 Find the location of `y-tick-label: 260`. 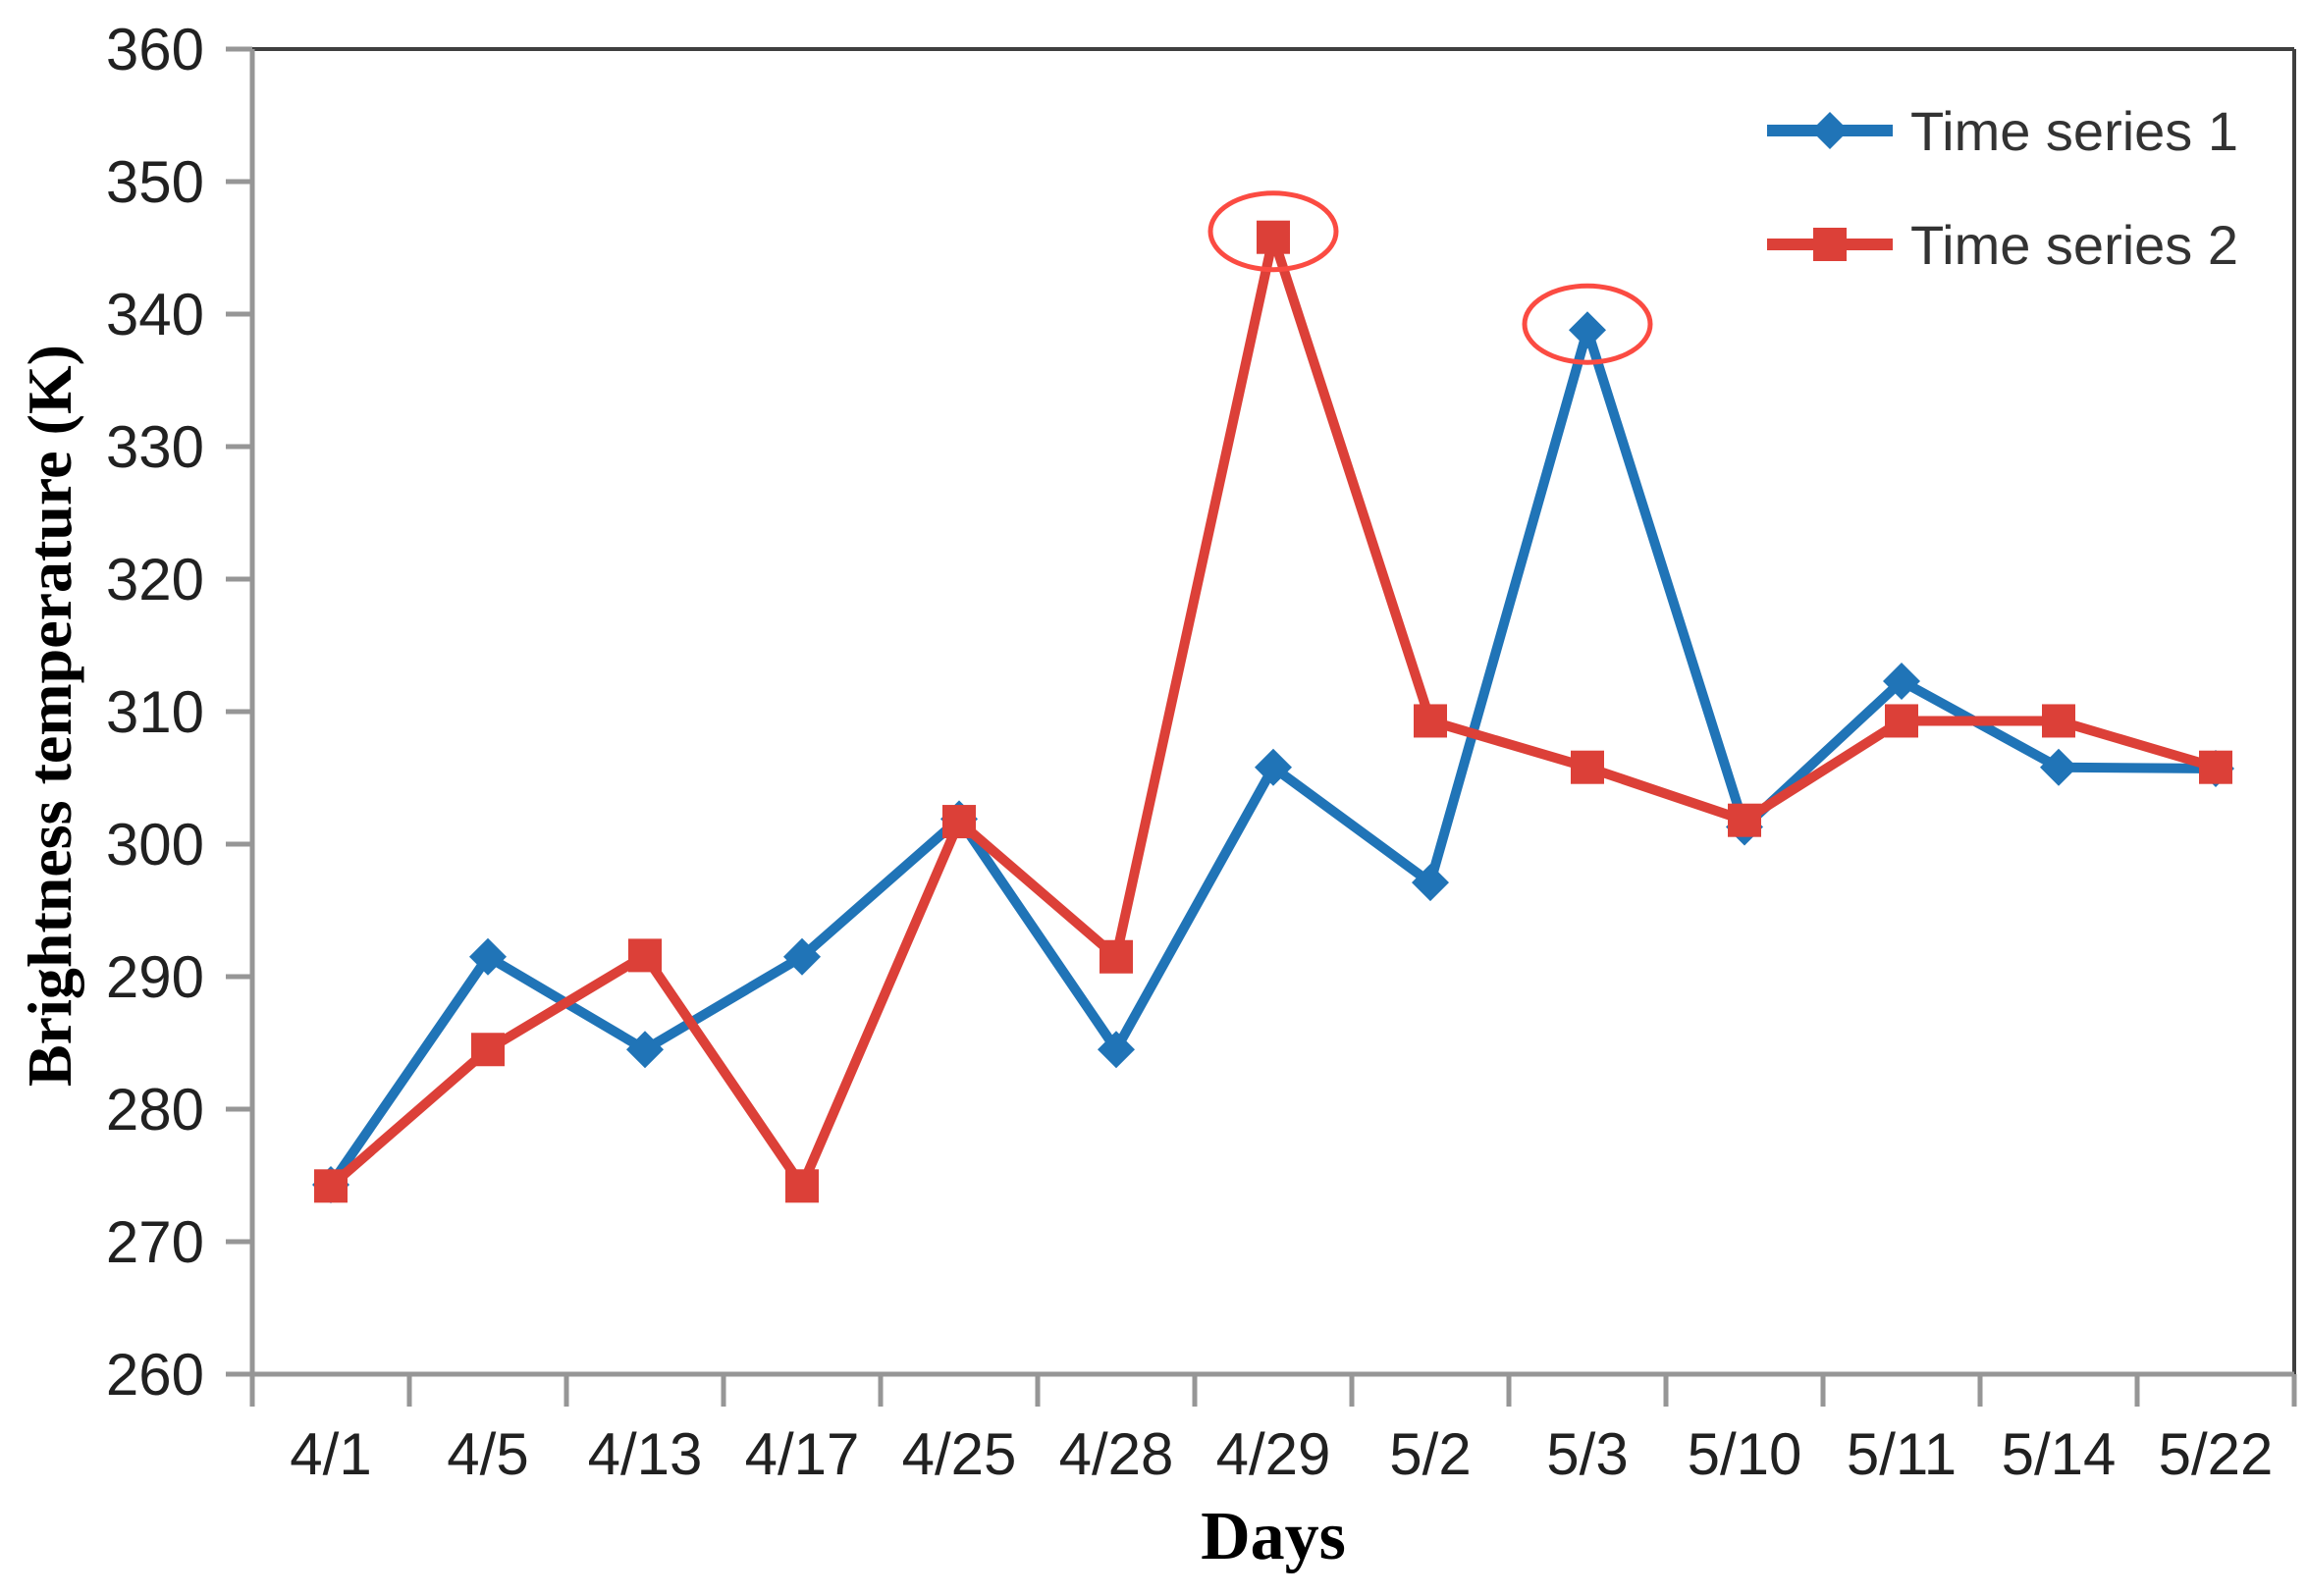

y-tick-label: 260 is located at coordinates (155, 1375).